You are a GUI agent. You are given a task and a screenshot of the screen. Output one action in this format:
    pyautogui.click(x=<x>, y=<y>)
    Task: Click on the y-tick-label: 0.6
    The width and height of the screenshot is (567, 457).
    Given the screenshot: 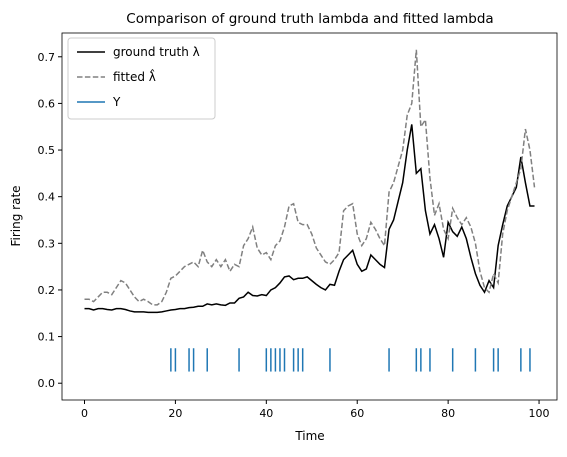 What is the action you would take?
    pyautogui.click(x=47, y=103)
    